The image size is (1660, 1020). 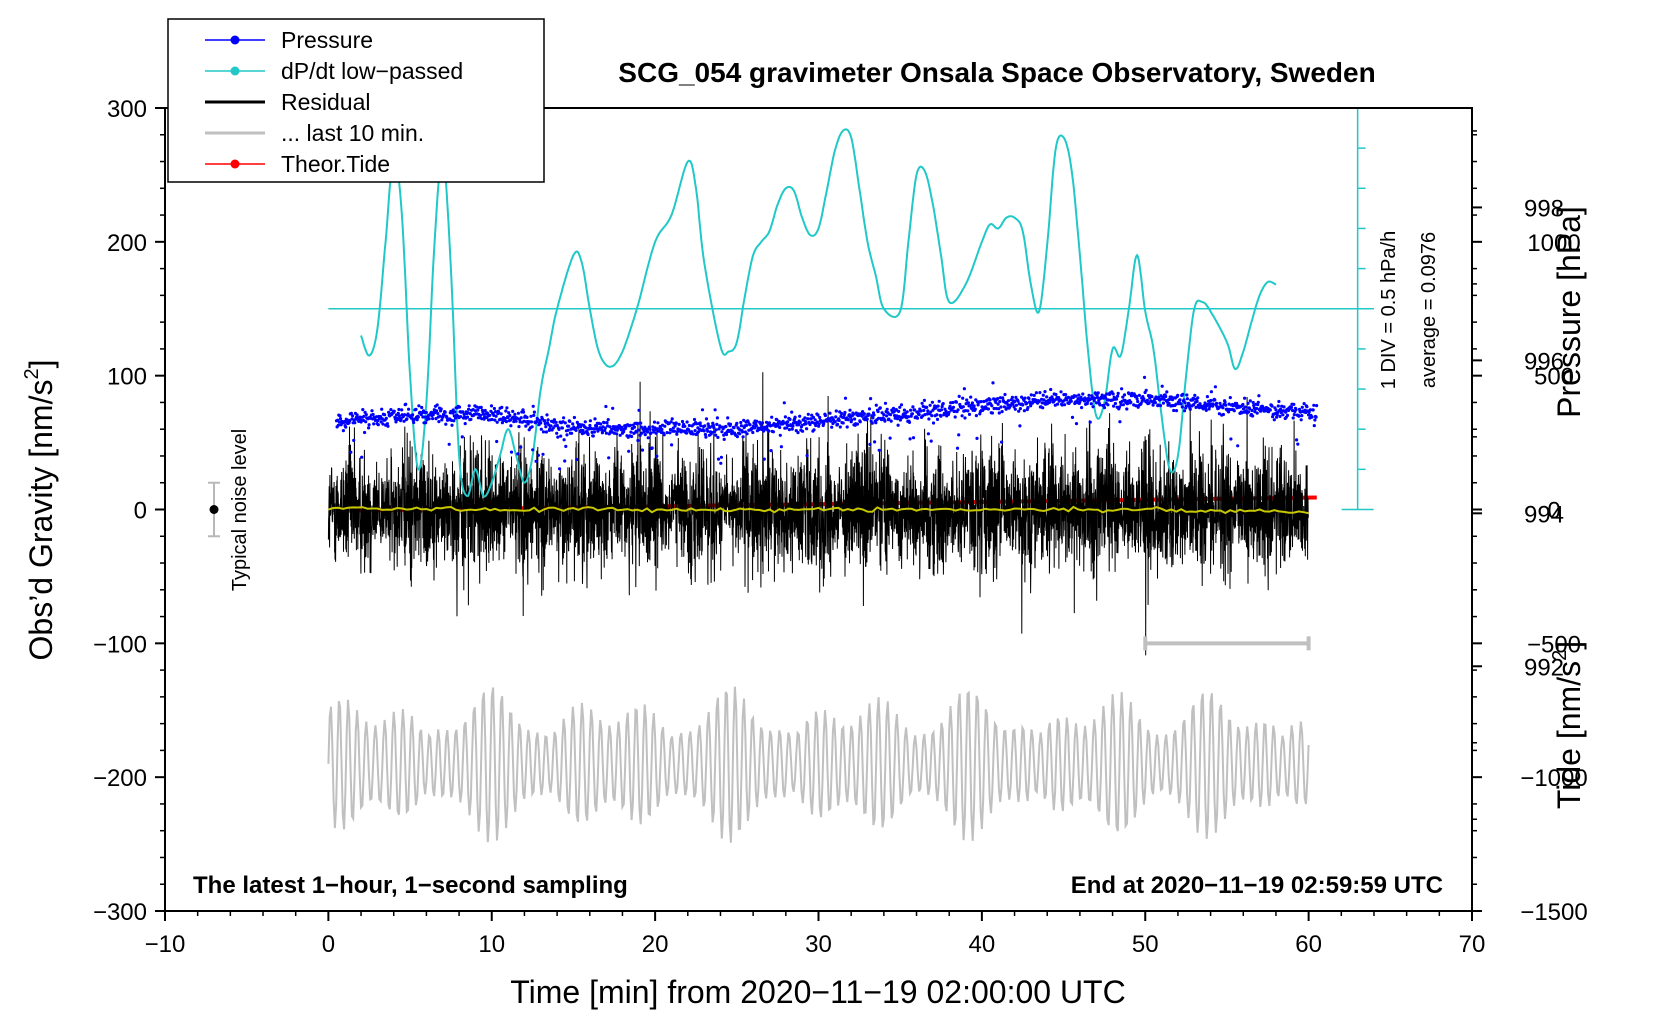 I want to click on tide-tick-label: −1500, so click(x=1553, y=912).